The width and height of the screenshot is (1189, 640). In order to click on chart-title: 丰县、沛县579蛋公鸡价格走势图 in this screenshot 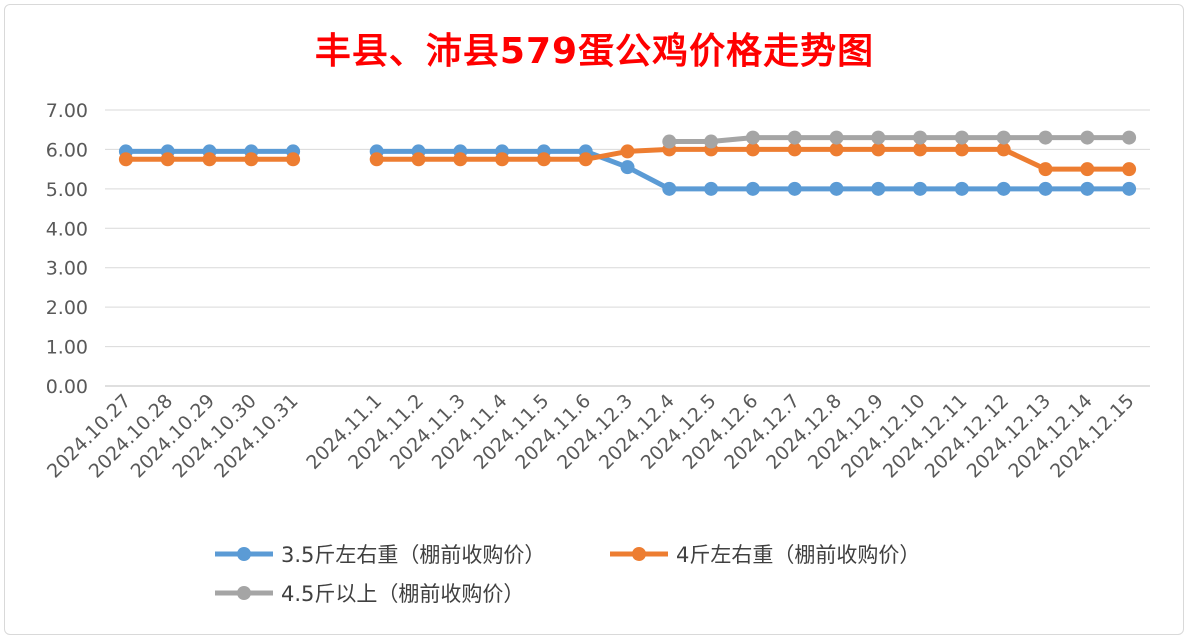, I will do `click(594, 51)`.